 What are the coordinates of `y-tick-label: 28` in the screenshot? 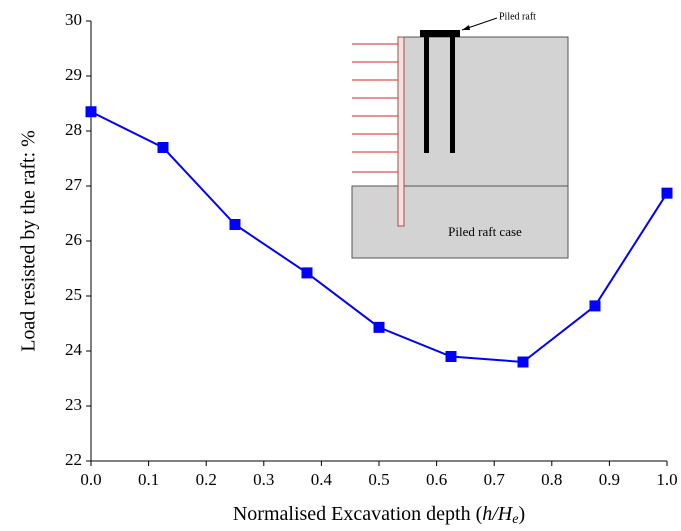 It's located at (73, 129).